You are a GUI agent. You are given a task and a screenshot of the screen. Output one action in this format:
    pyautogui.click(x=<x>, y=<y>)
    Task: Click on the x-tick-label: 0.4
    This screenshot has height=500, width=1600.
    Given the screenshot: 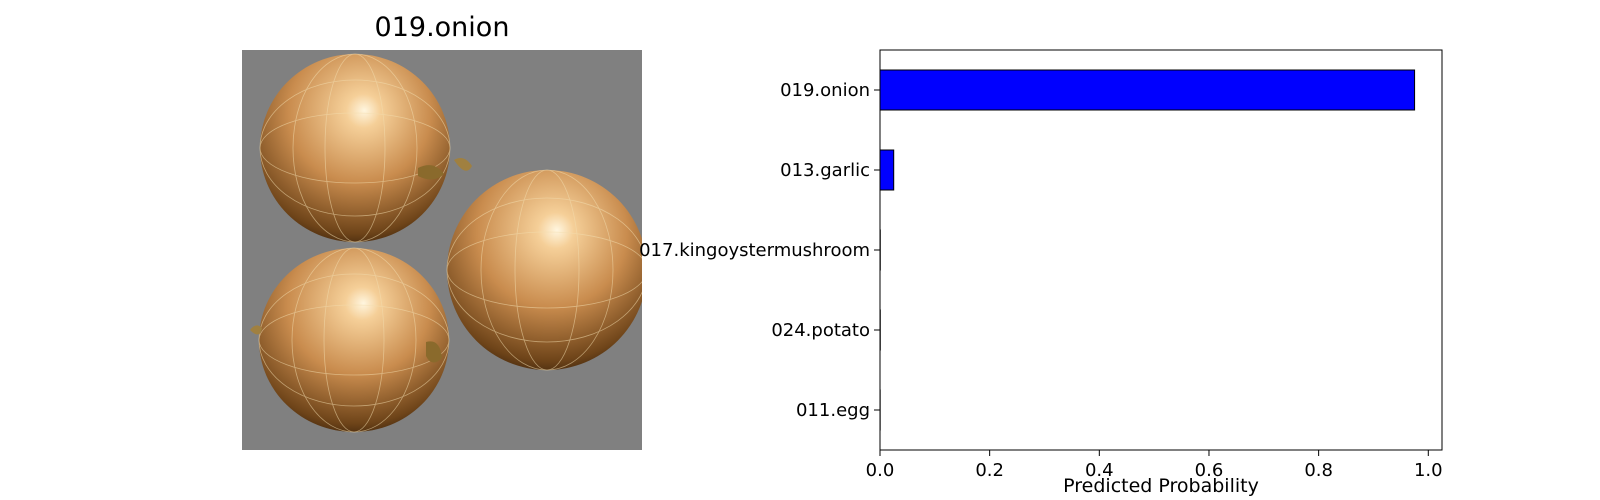 What is the action you would take?
    pyautogui.click(x=1099, y=470)
    